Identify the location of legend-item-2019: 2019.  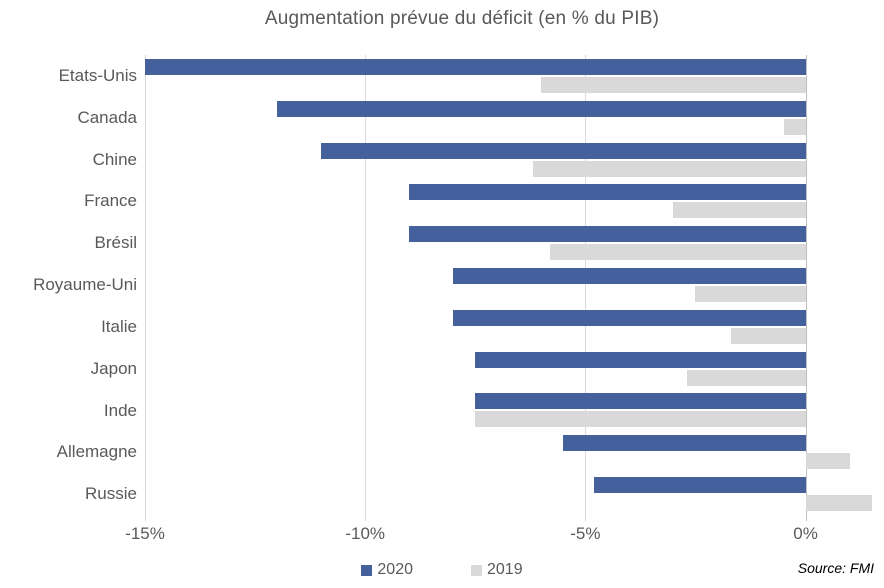
(497, 570).